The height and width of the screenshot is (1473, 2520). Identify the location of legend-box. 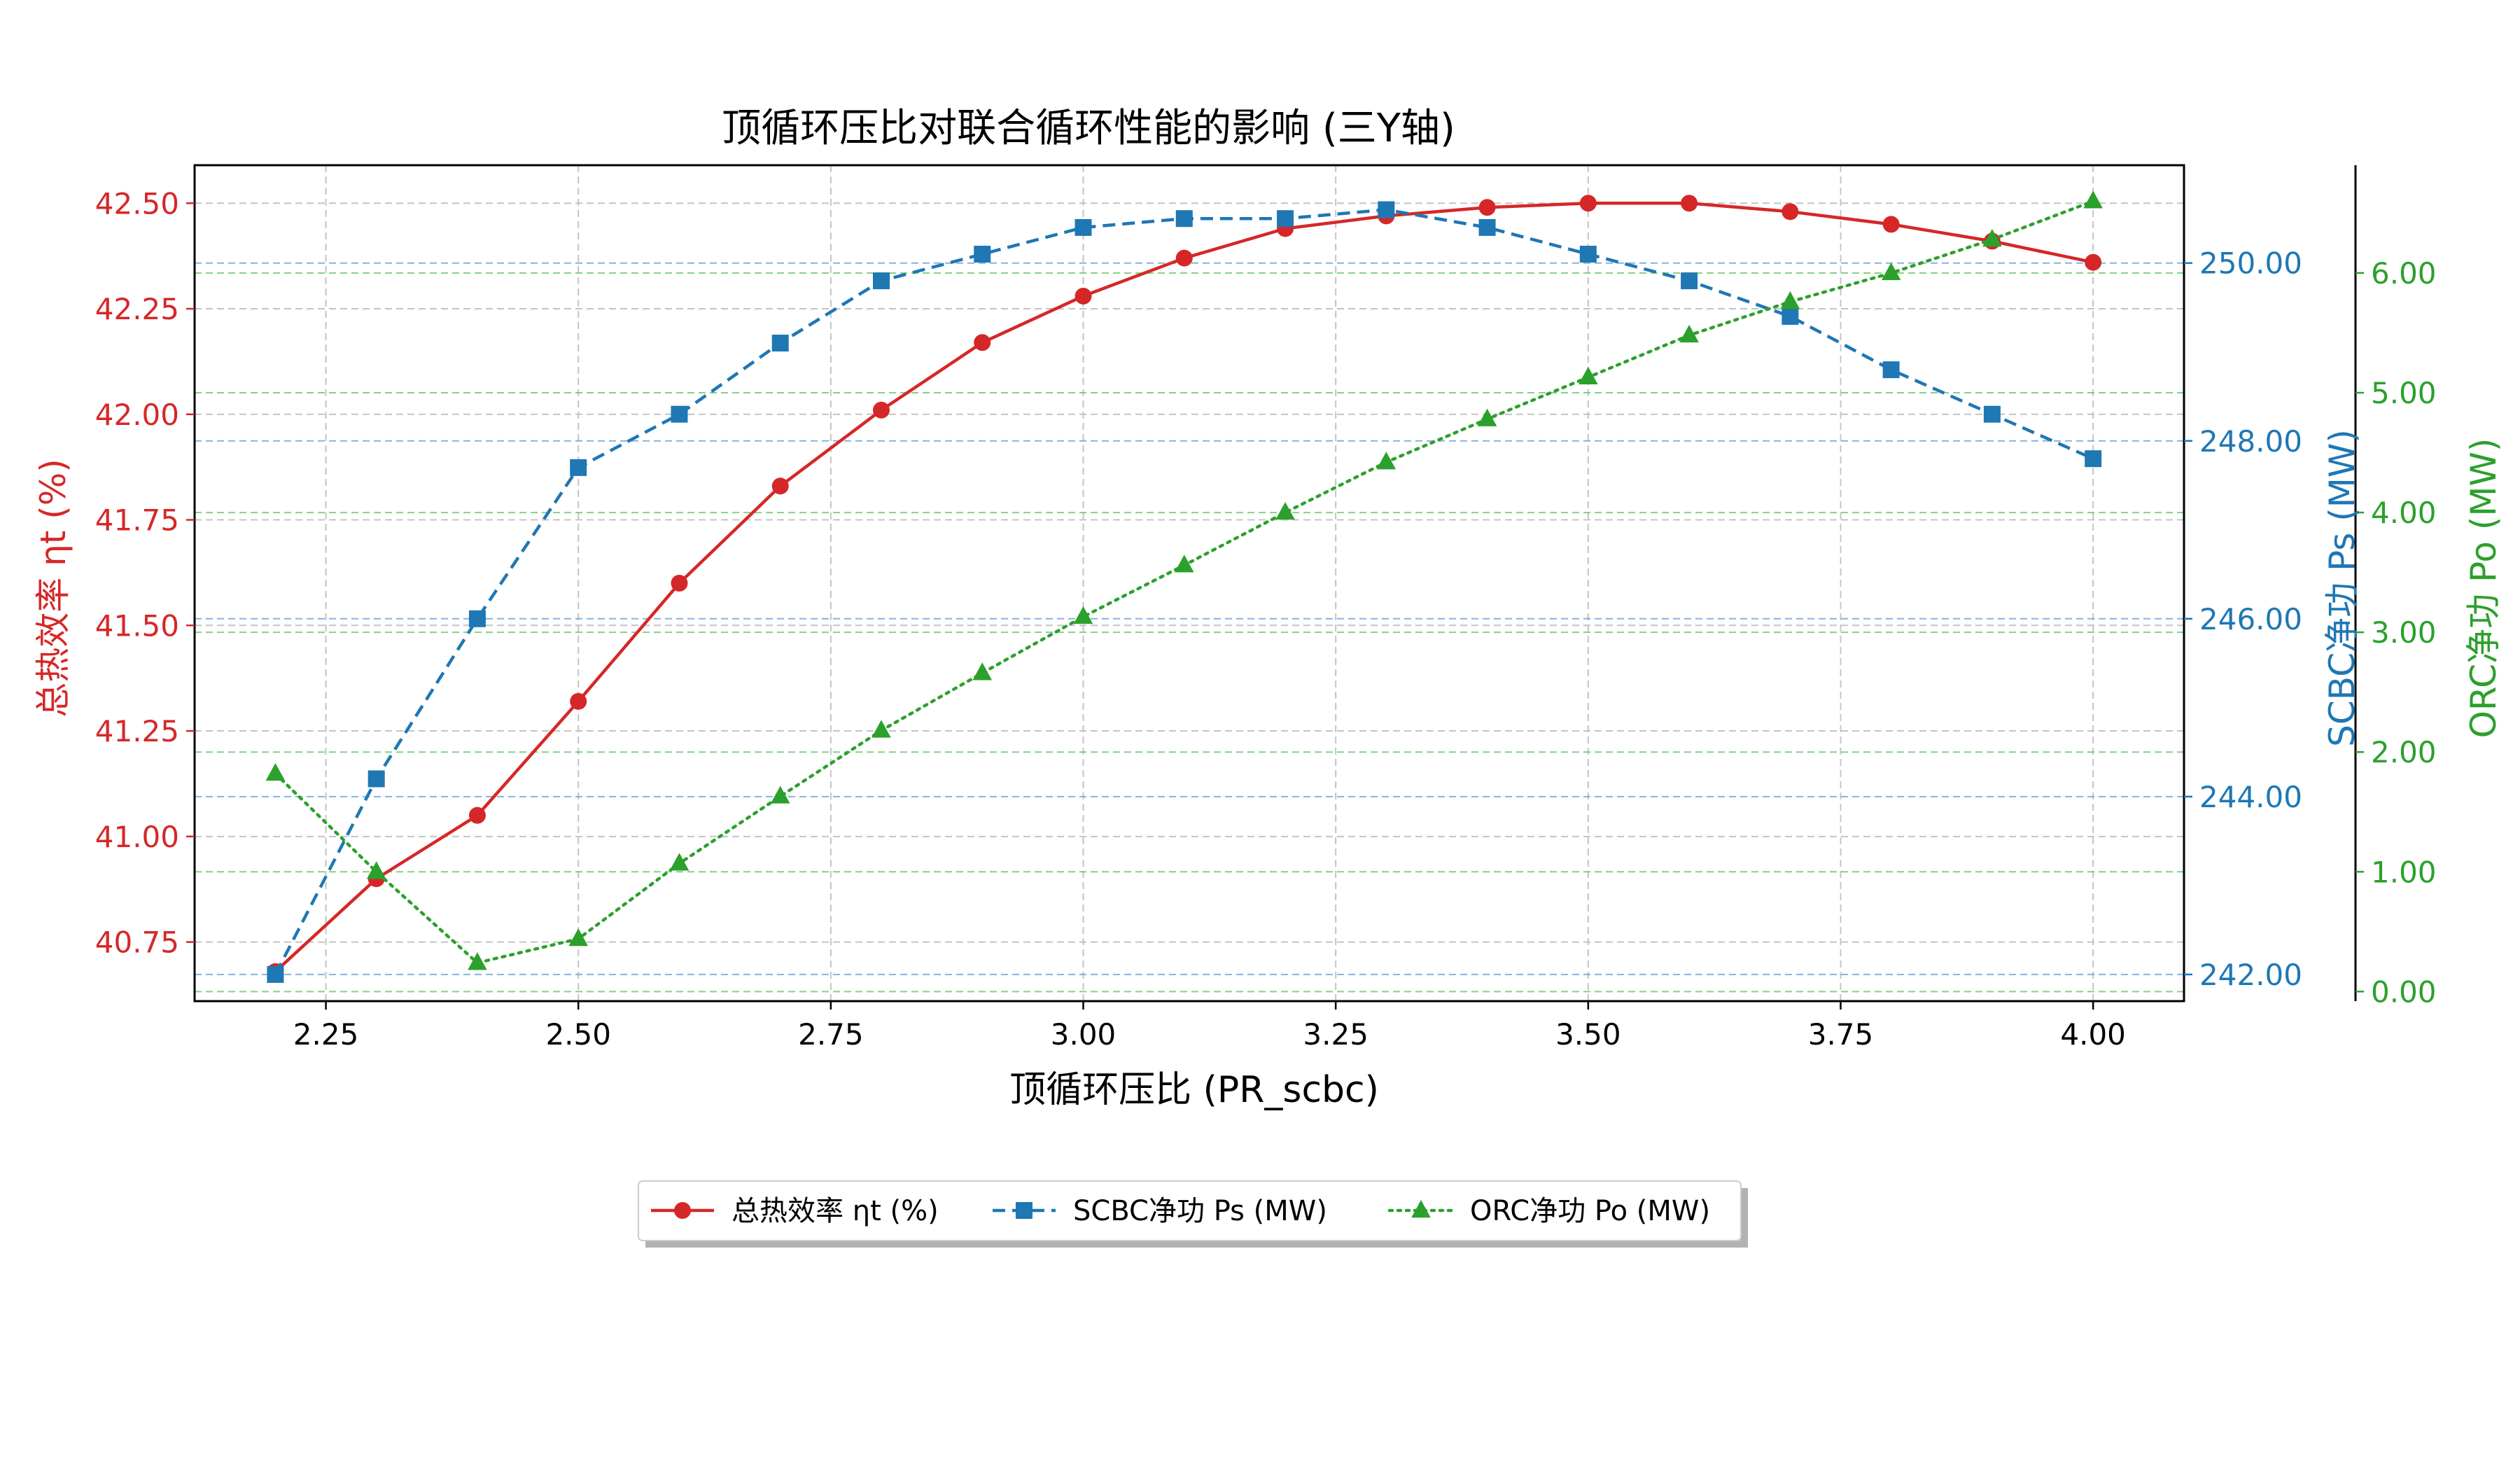
(1190, 1210).